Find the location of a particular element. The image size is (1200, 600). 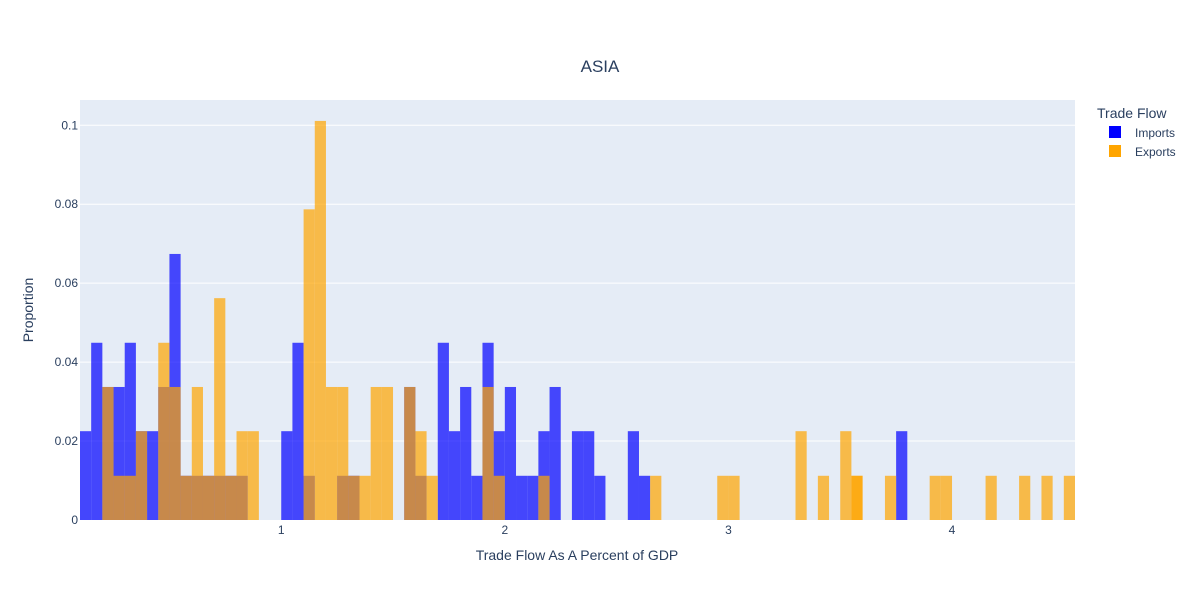

y-tick-label: 0.06 is located at coordinates (67, 283).